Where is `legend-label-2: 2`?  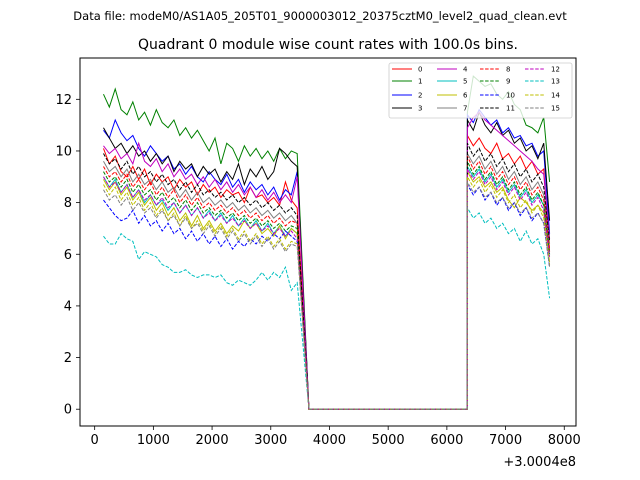 legend-label-2: 2 is located at coordinates (420, 96).